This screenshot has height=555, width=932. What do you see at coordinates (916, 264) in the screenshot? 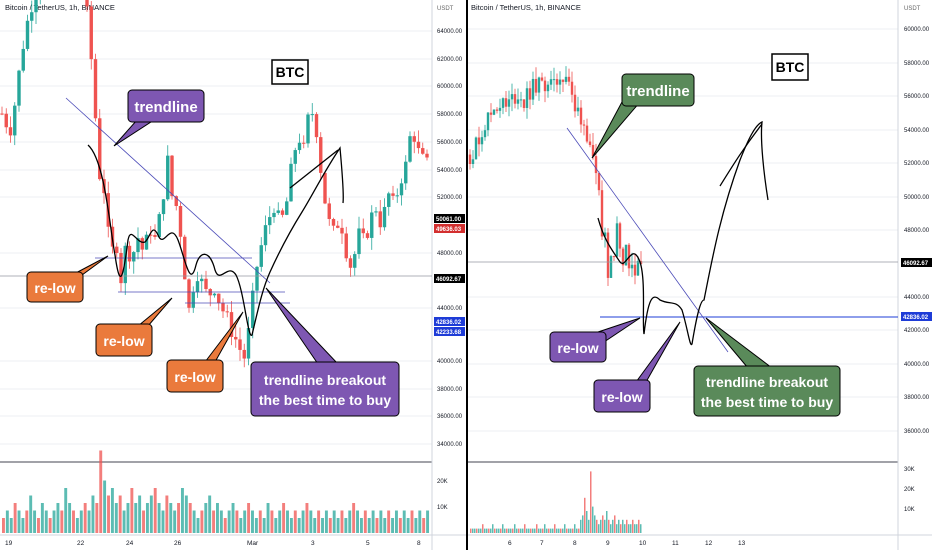
I see `price-label-text: 46092.67` at bounding box center [916, 264].